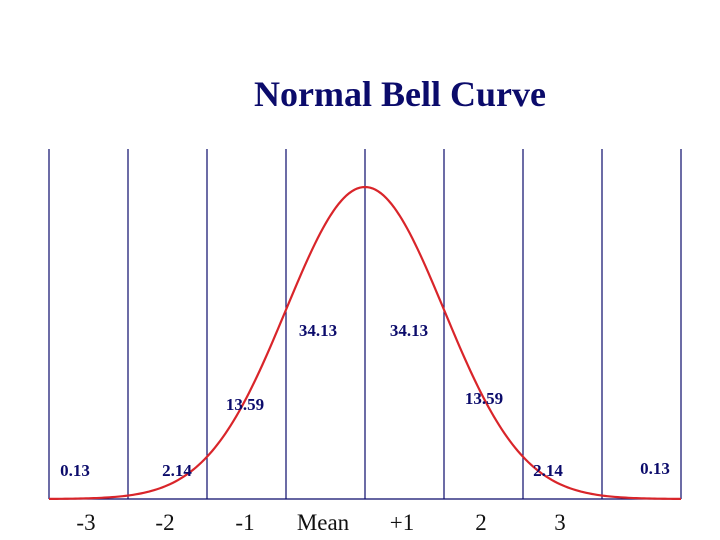  What do you see at coordinates (560, 522) in the screenshot?
I see `x-tick-label-6: 3` at bounding box center [560, 522].